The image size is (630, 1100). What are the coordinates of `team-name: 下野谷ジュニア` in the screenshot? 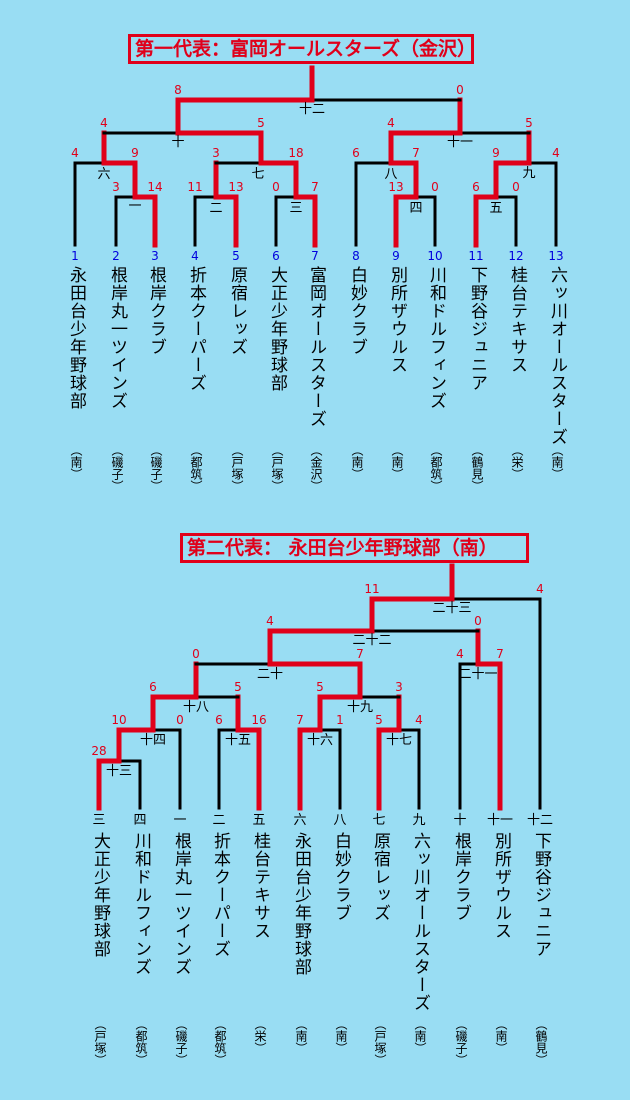 It's located at (477, 329).